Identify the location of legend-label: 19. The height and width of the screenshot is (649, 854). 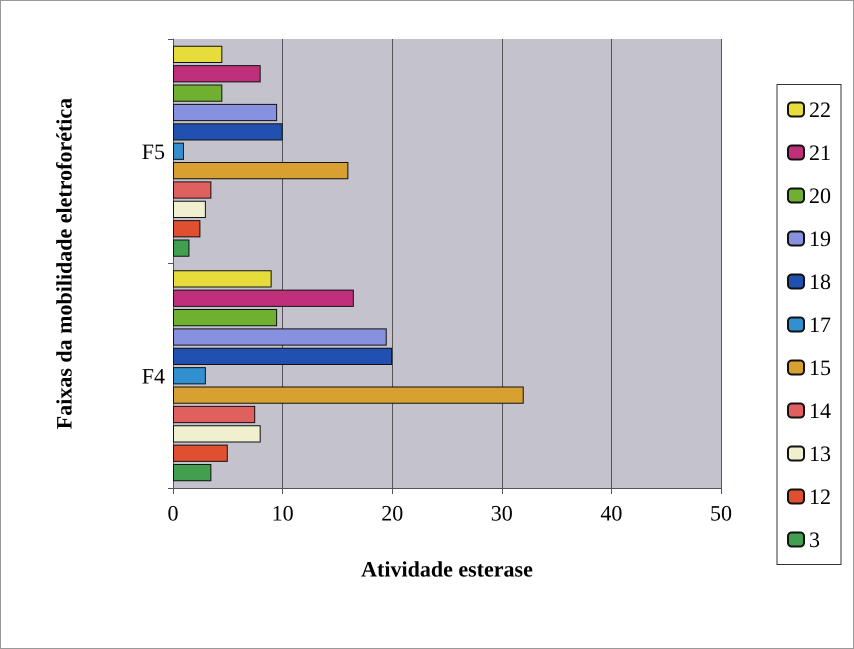
(820, 238).